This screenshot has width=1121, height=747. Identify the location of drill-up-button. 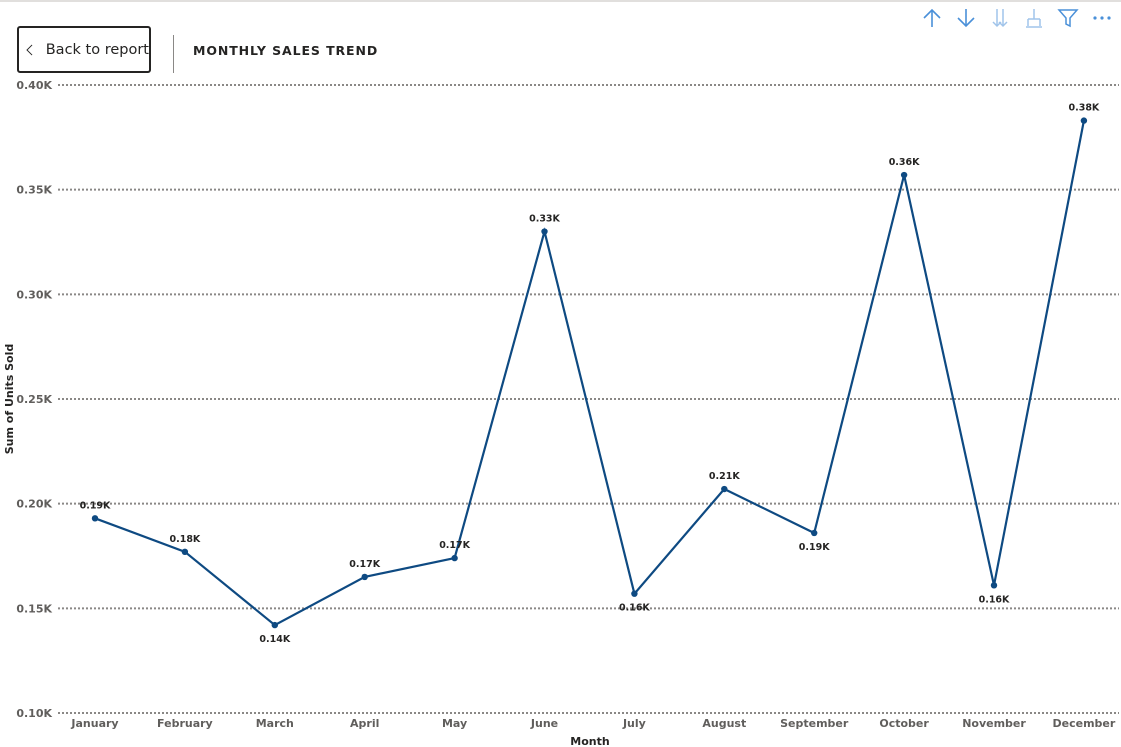
(932, 18).